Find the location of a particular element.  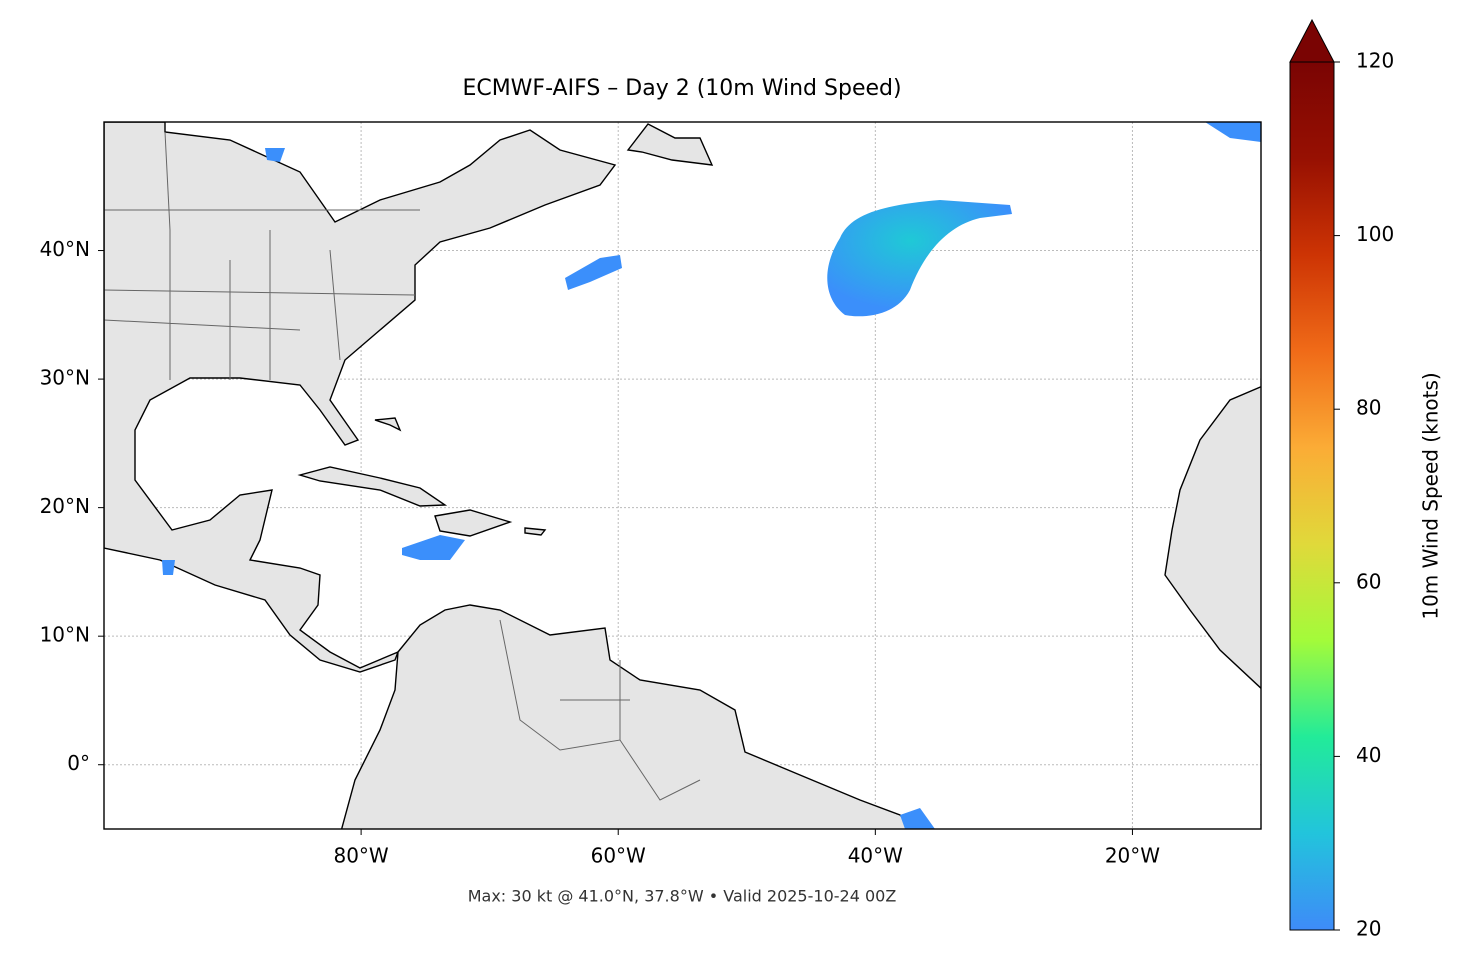

colorbar-extend is located at coordinates (1312, 40).